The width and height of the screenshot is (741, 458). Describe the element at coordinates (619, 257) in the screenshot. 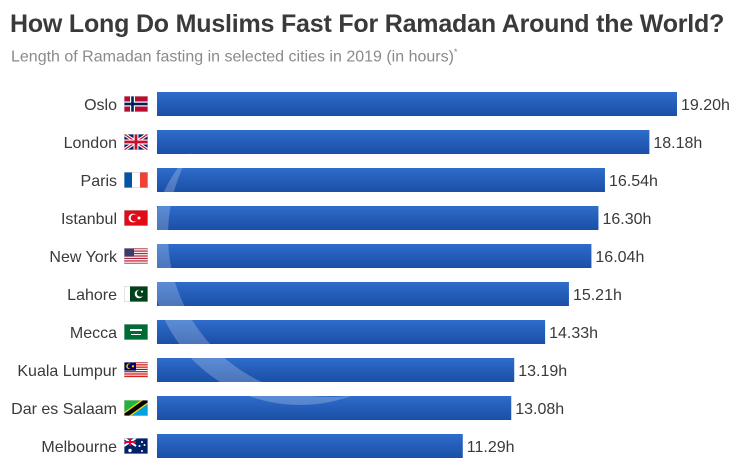

I see `value-label: 16.04h` at that location.